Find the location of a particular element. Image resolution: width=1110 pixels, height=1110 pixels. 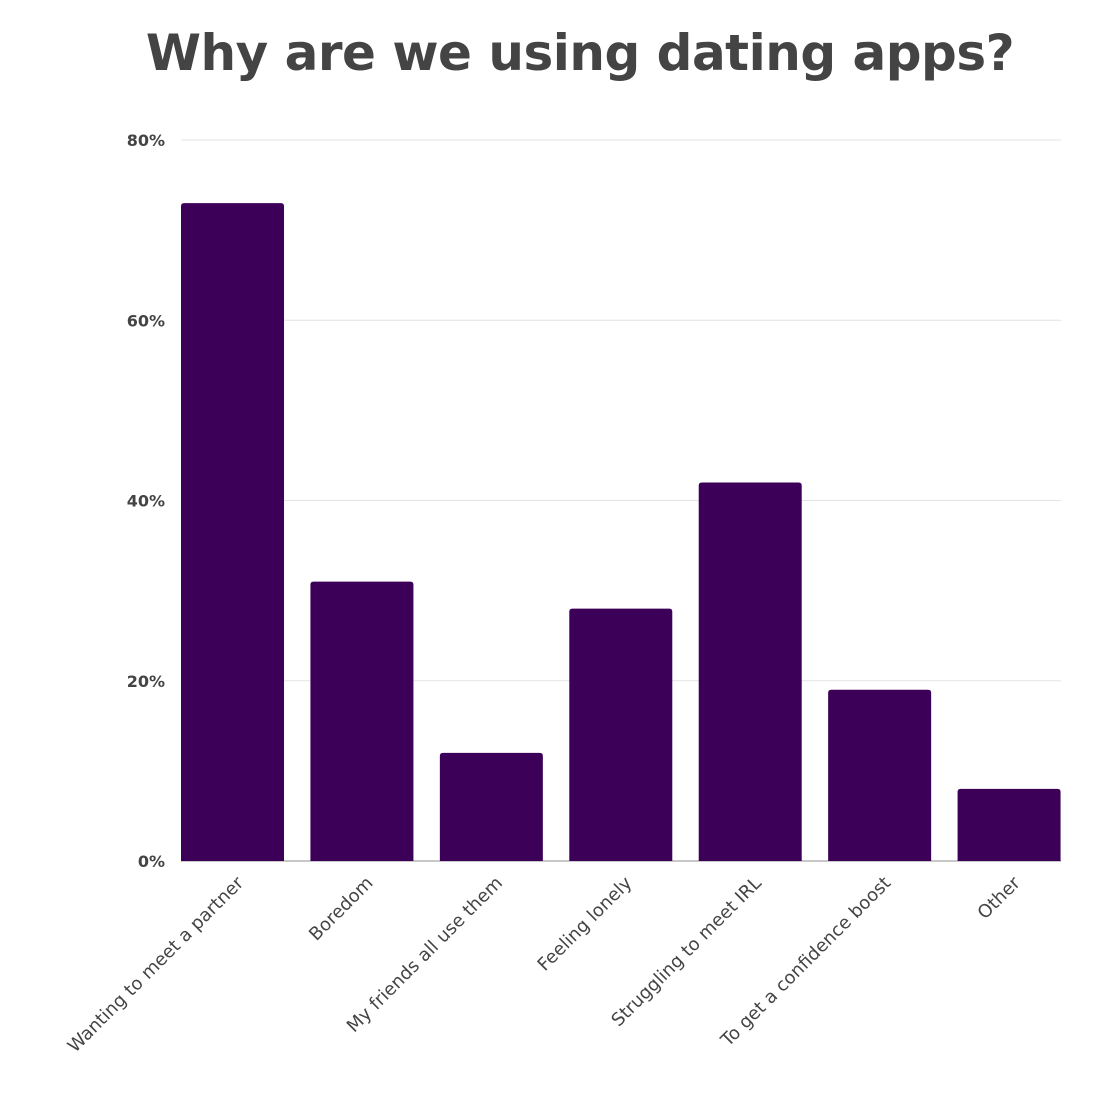

x-tick-label: Other is located at coordinates (999, 897).